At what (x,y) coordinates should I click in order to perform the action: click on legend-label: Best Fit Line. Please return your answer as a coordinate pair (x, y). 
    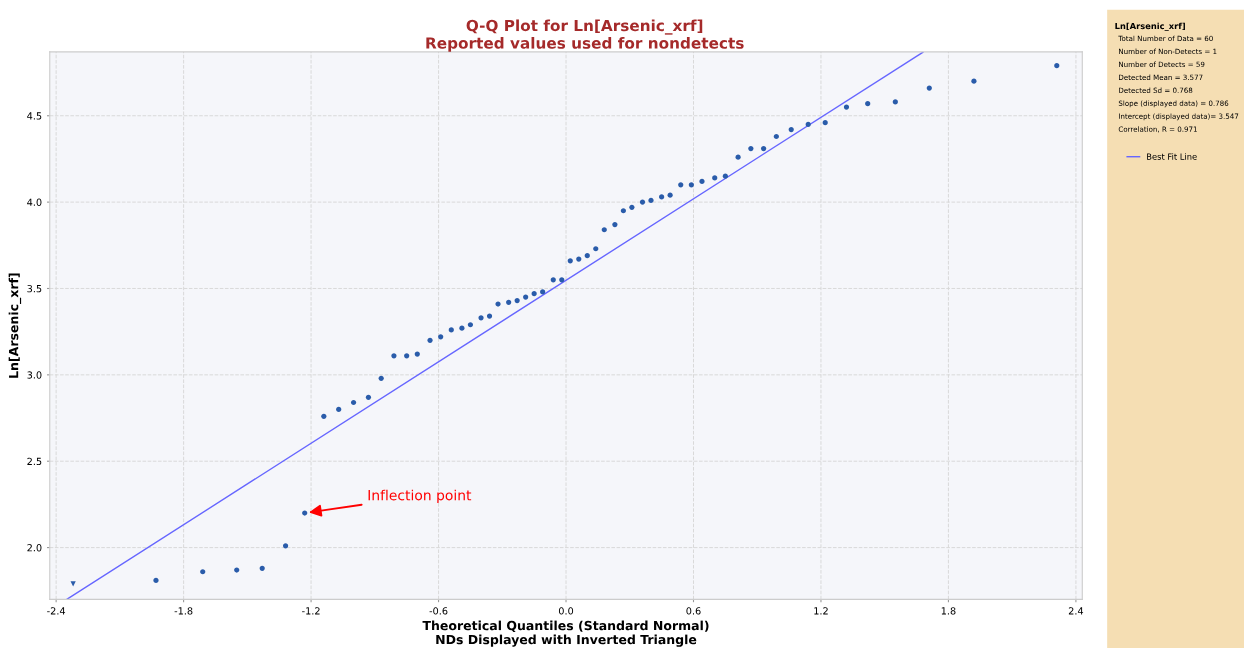
    Looking at the image, I should click on (1172, 156).